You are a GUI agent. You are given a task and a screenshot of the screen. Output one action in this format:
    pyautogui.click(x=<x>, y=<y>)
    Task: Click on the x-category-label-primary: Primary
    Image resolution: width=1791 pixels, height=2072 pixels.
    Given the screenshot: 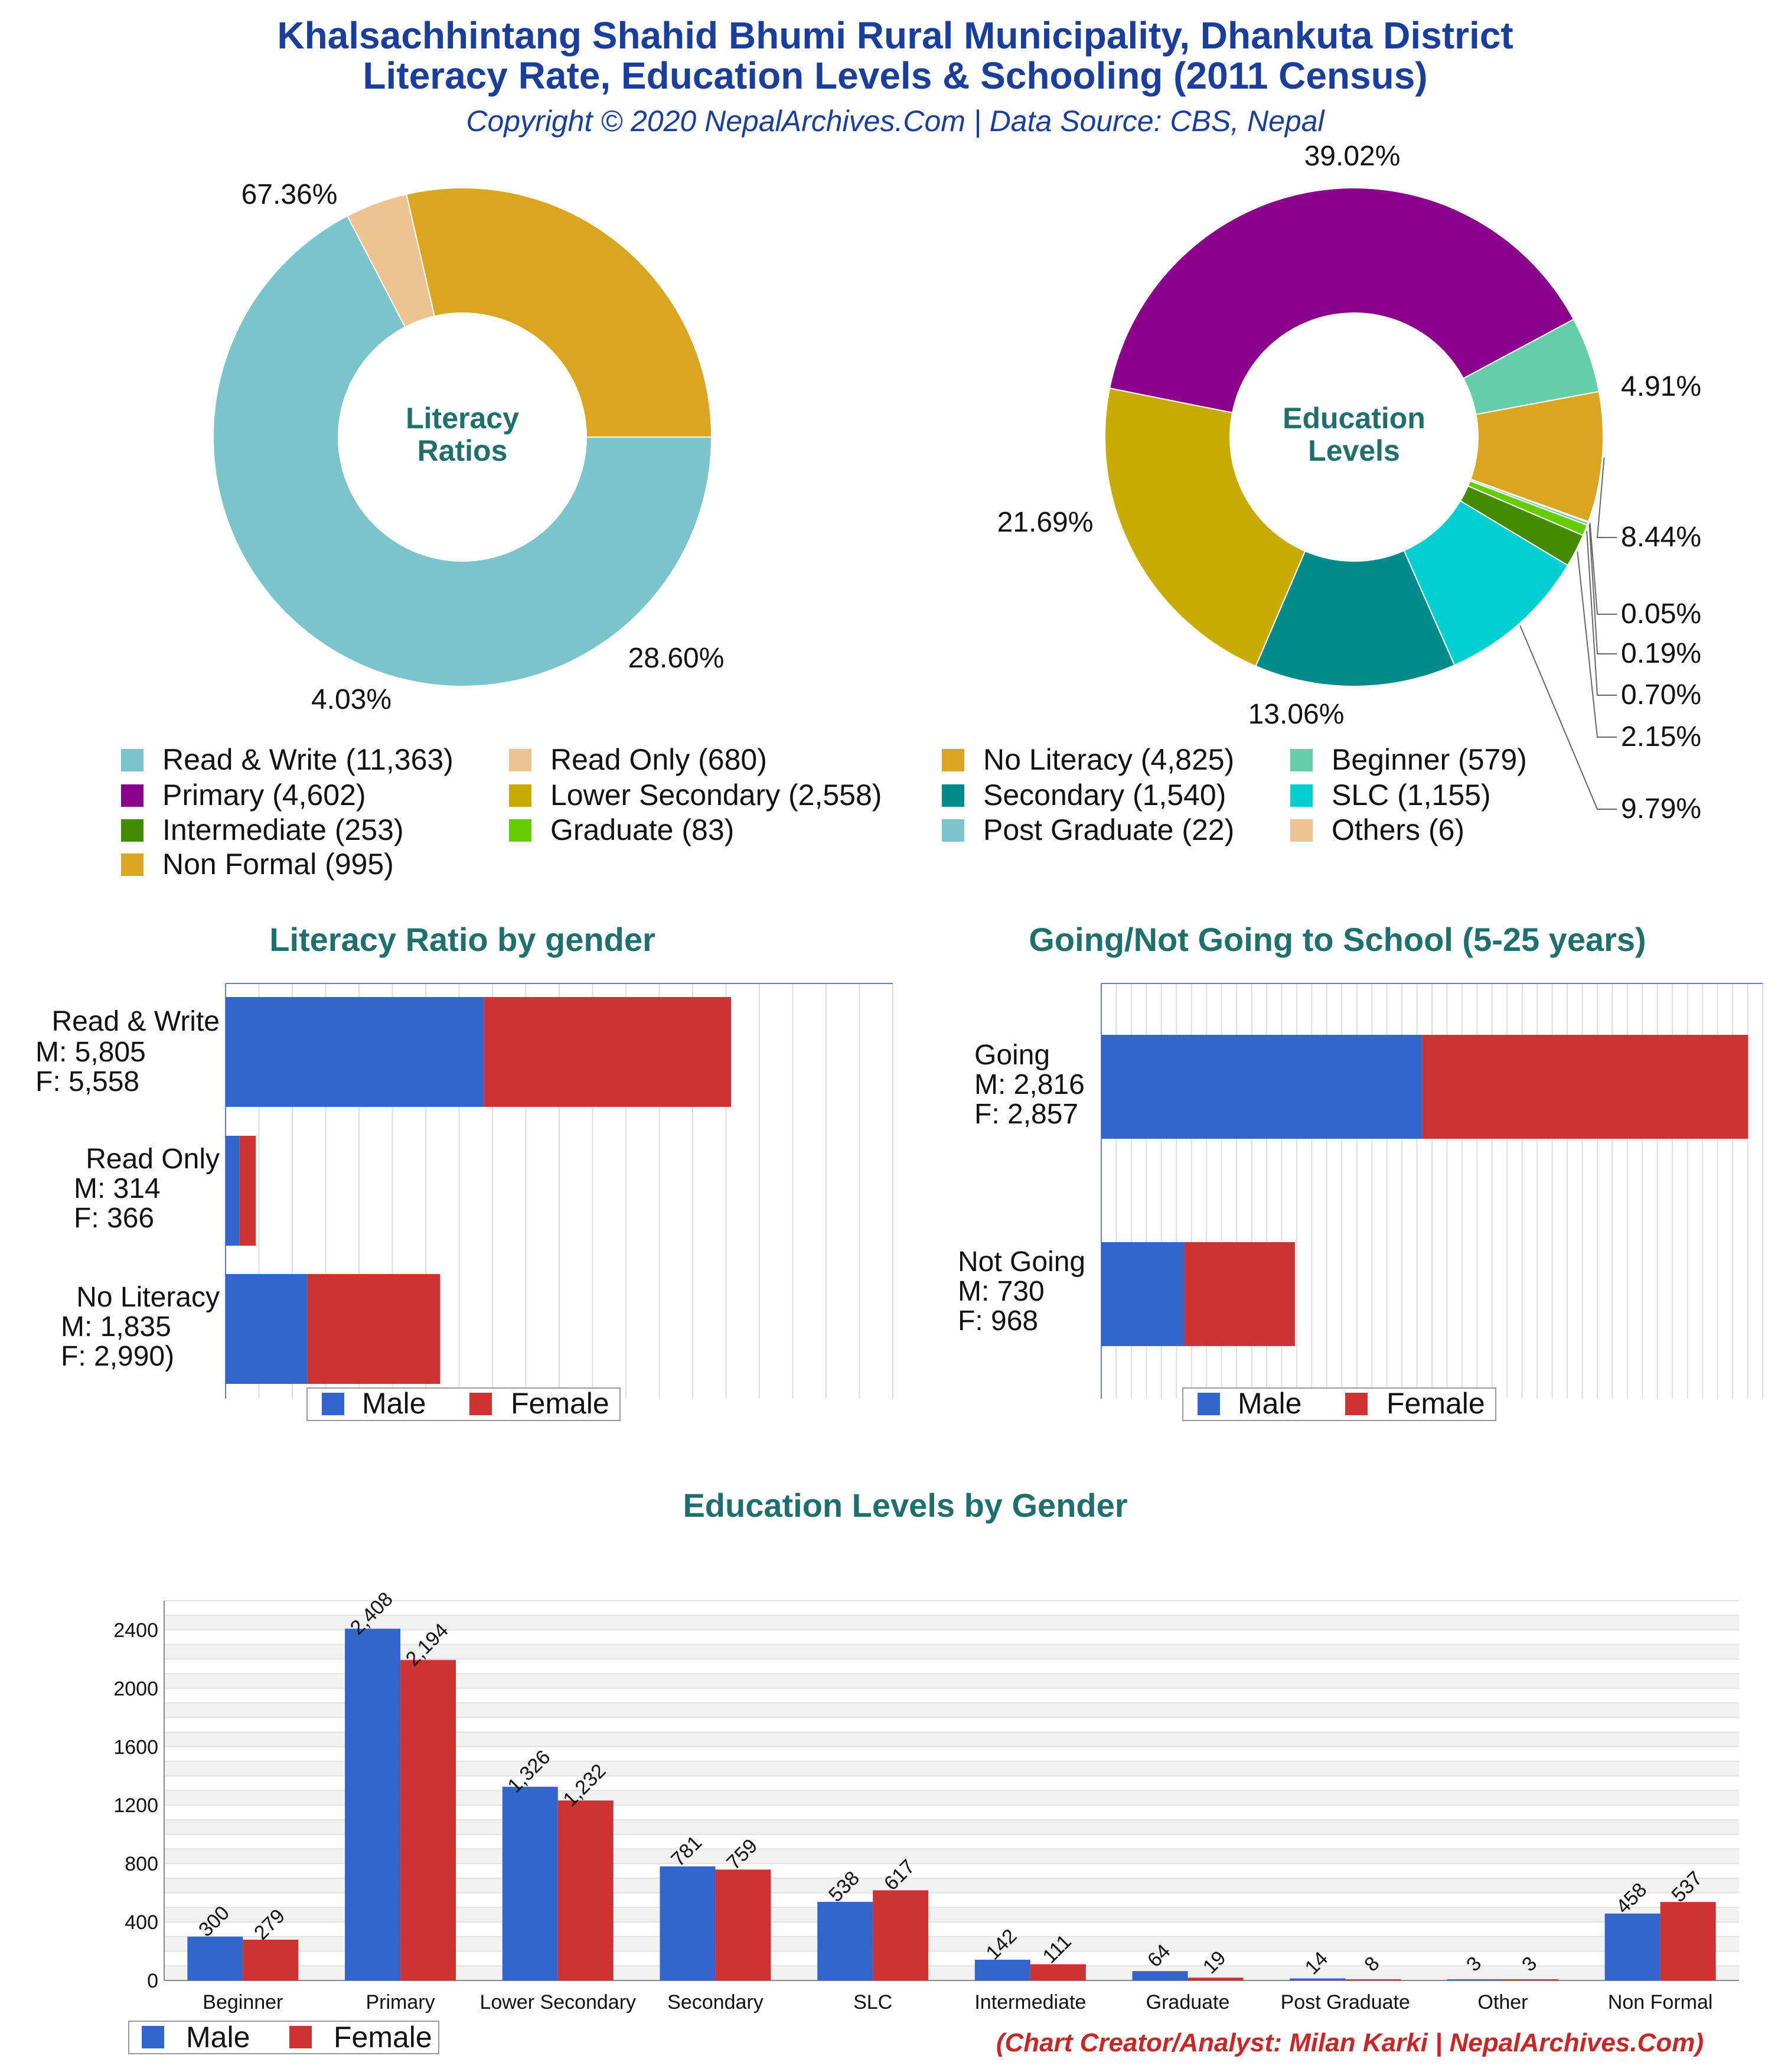 What is the action you would take?
    pyautogui.click(x=400, y=2002)
    